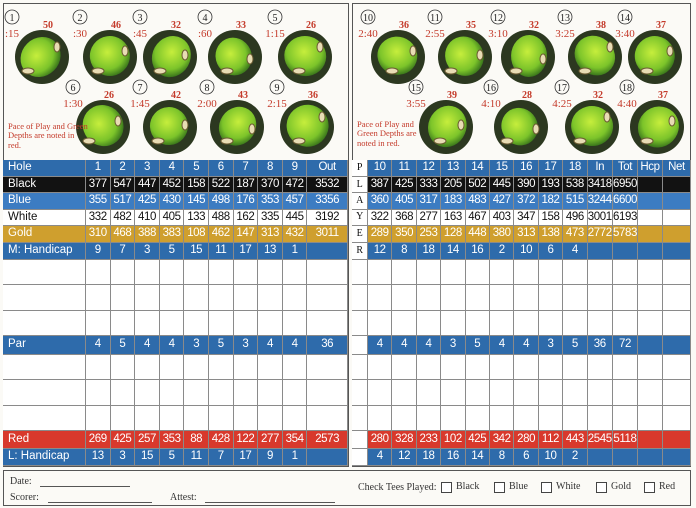 The width and height of the screenshot is (696, 508). Describe the element at coordinates (551, 217) in the screenshot. I see `score-cell: 158` at that location.